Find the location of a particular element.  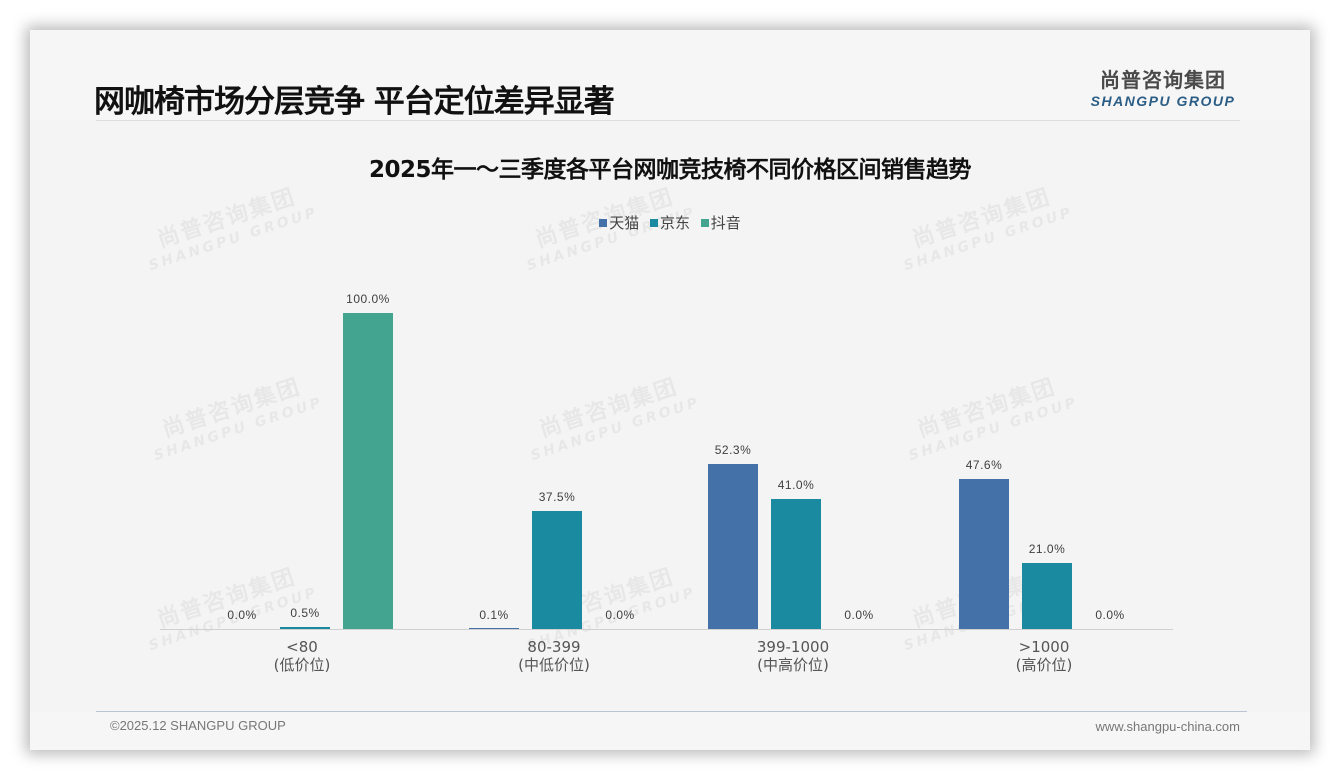

company-logo: 尚普咨询集团 SHANGPU GROUP is located at coordinates (1163, 86).